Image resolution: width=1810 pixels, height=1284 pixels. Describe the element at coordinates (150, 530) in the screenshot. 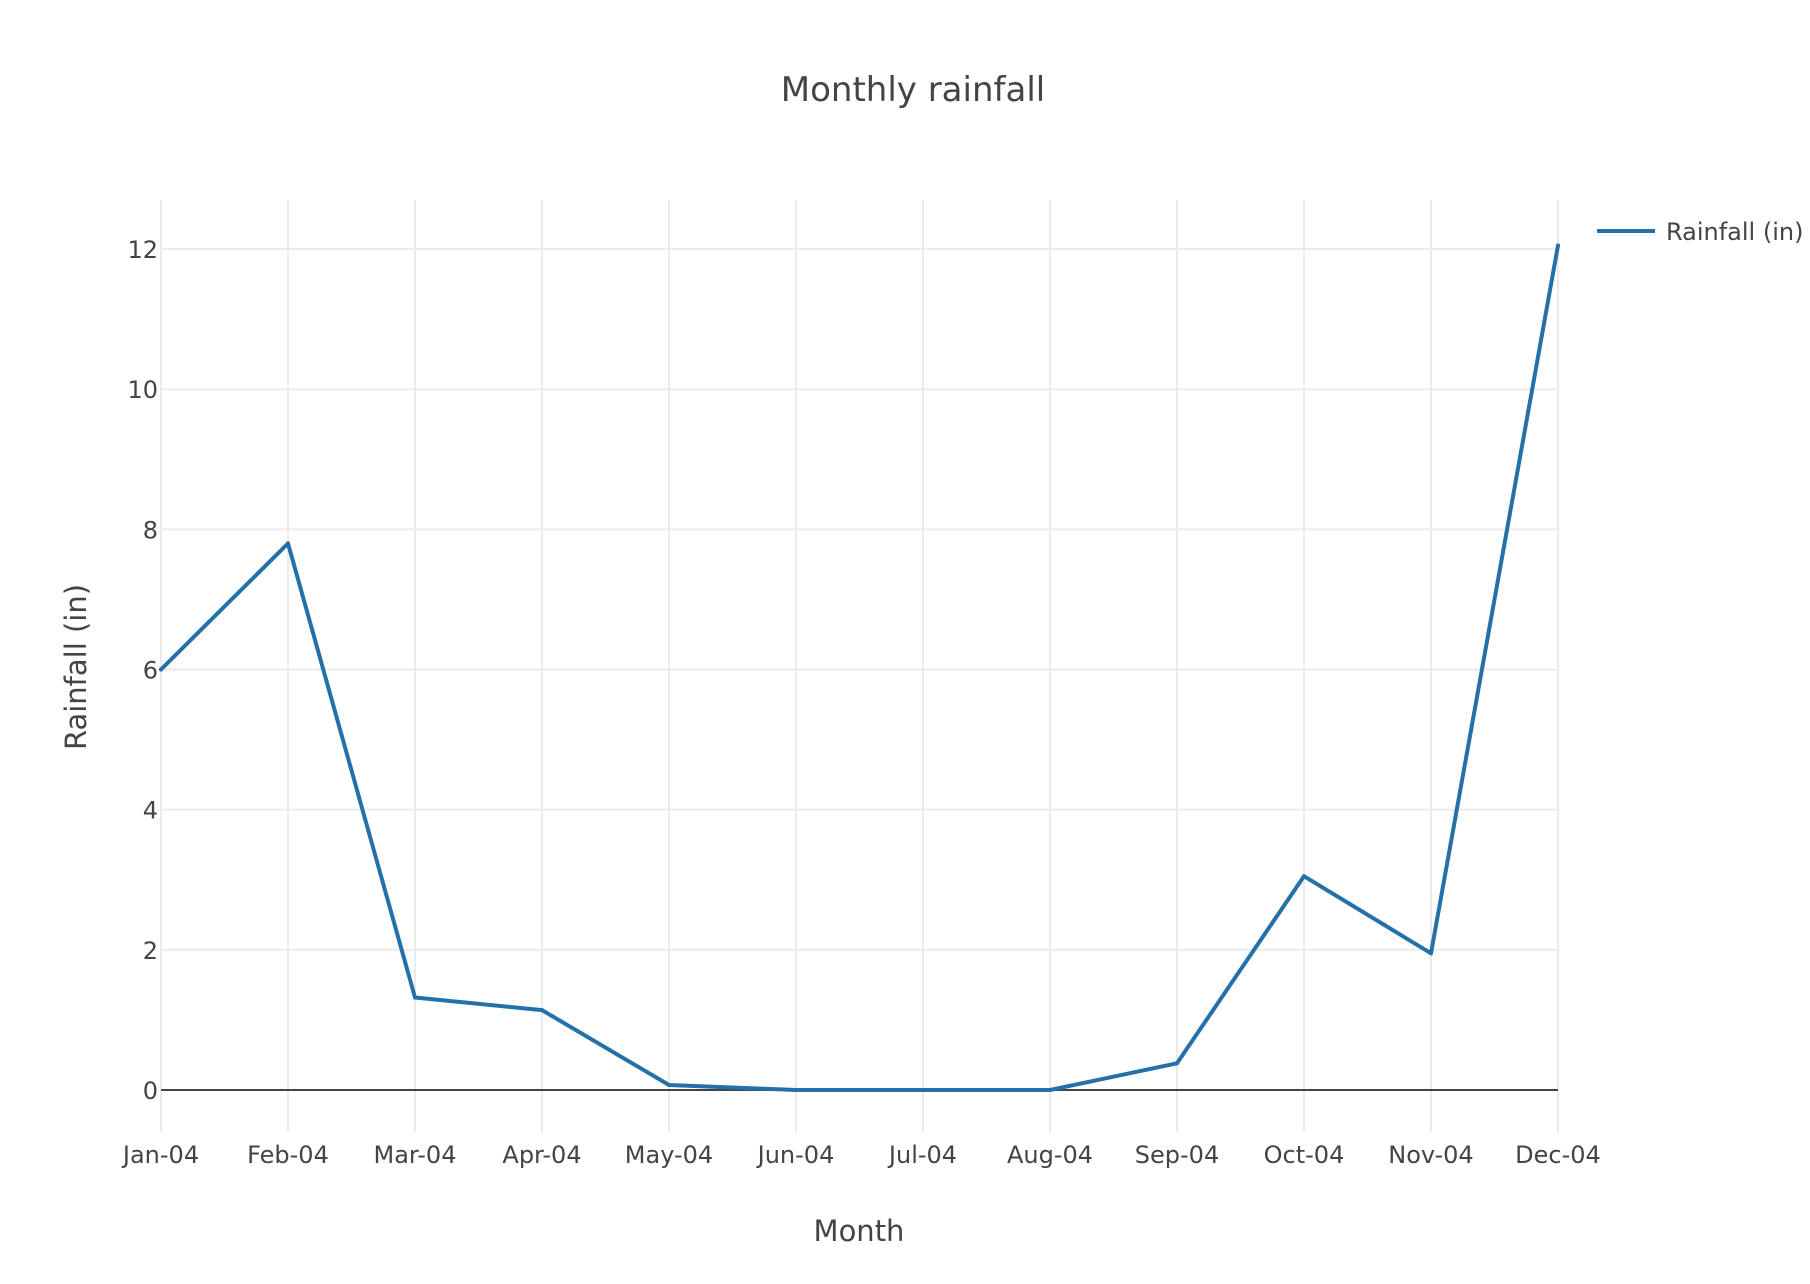

I see `y-tick-label: 8` at that location.